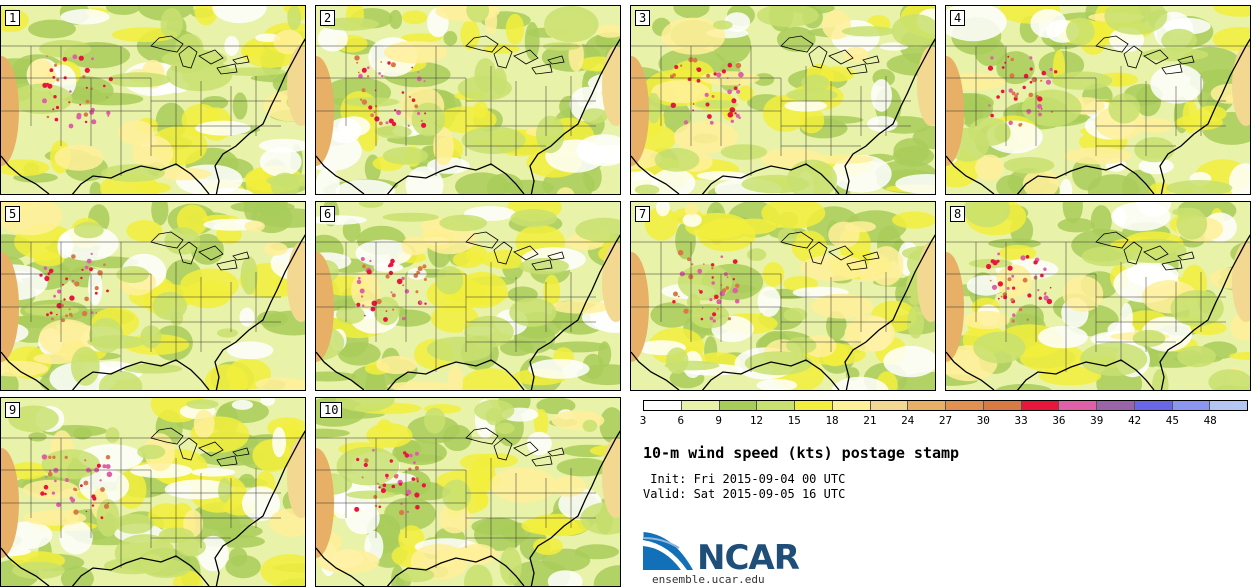 The height and width of the screenshot is (588, 1260). Describe the element at coordinates (926, 282) in the screenshot. I see `atlantic-wind-area` at that location.